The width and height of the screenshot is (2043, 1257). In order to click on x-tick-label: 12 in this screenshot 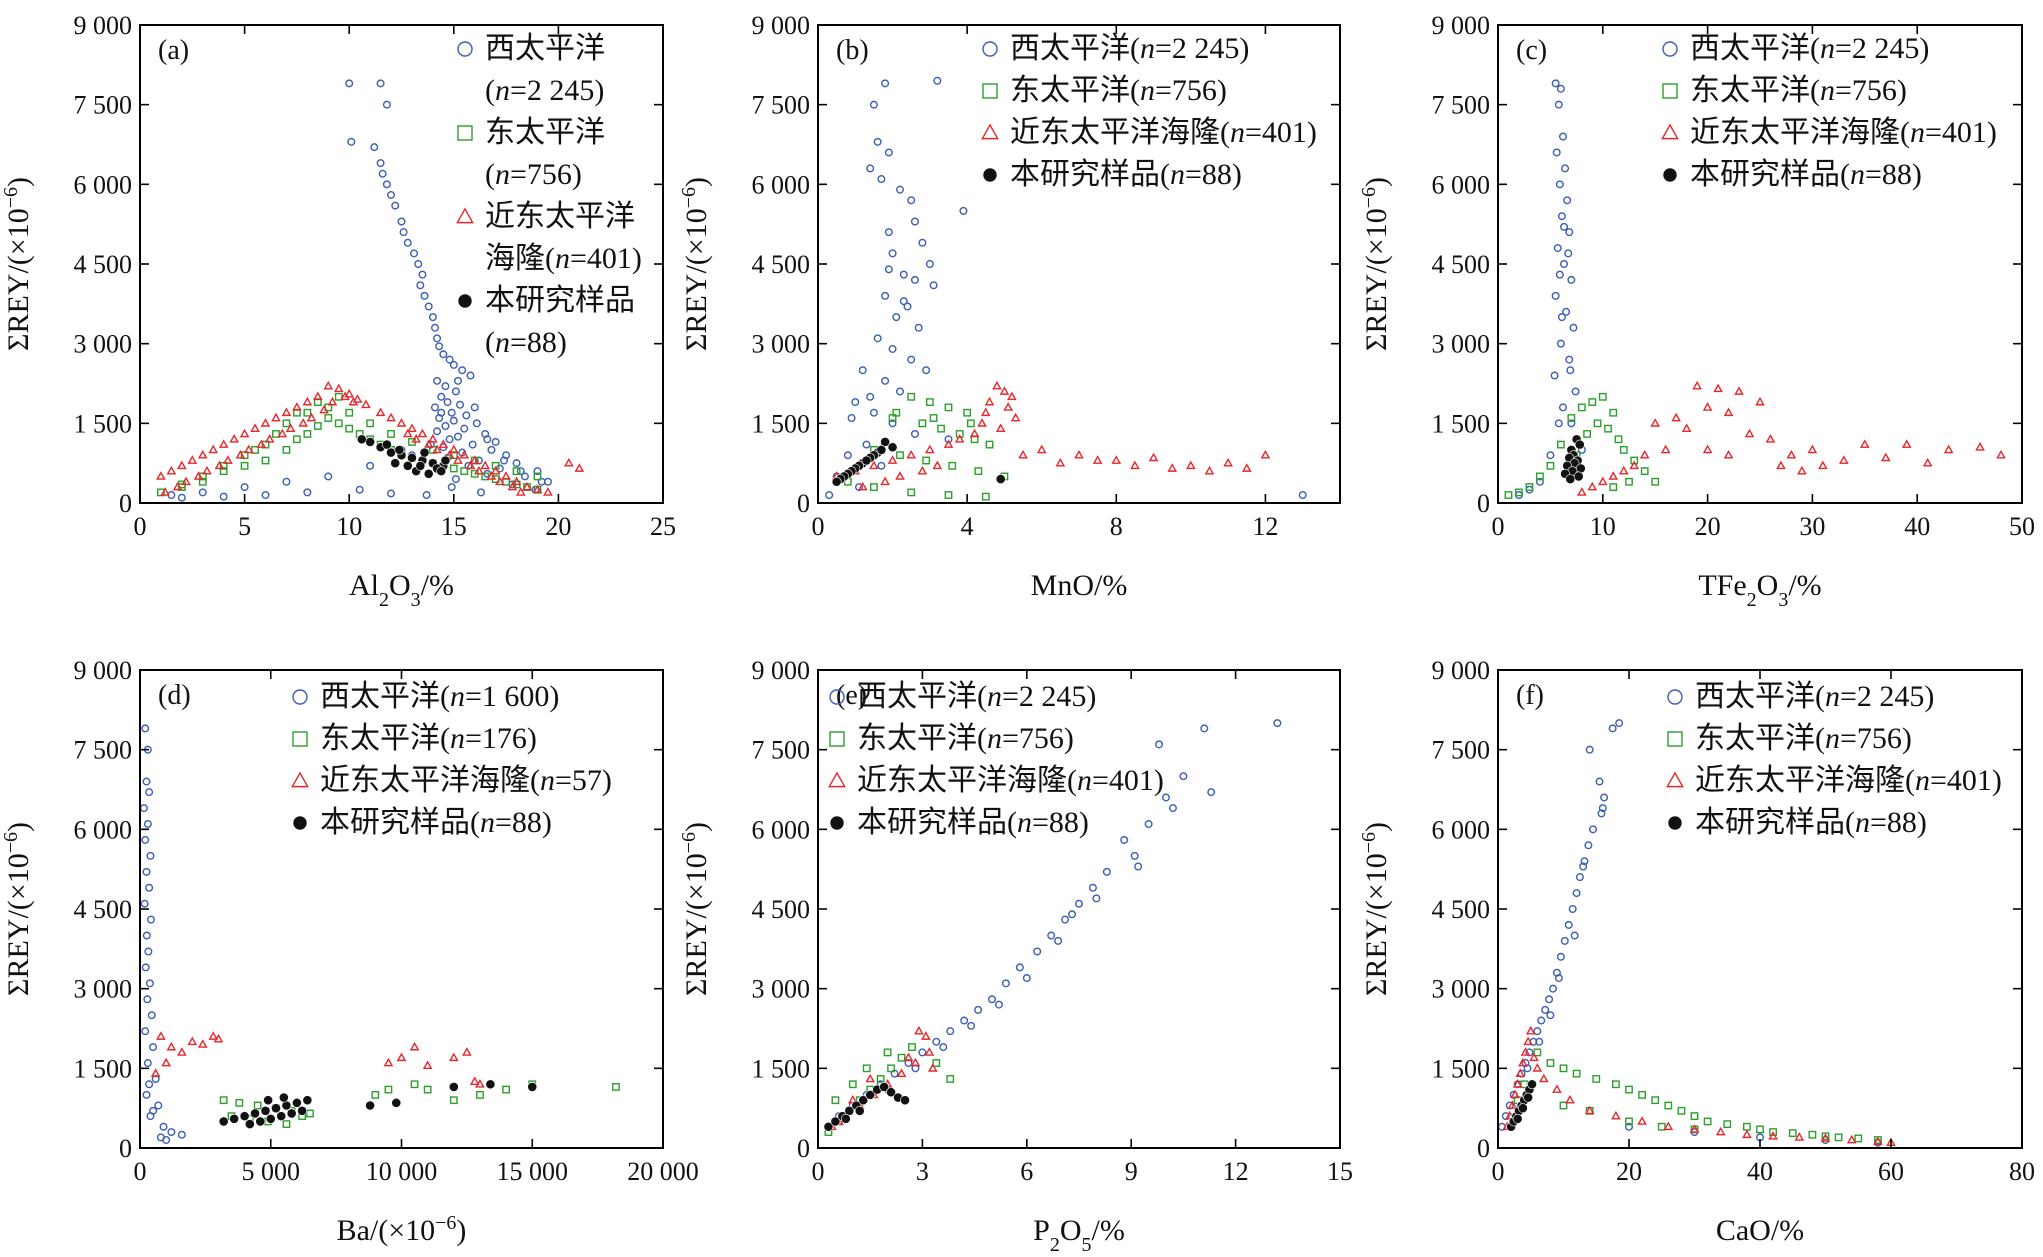, I will do `click(1265, 526)`.